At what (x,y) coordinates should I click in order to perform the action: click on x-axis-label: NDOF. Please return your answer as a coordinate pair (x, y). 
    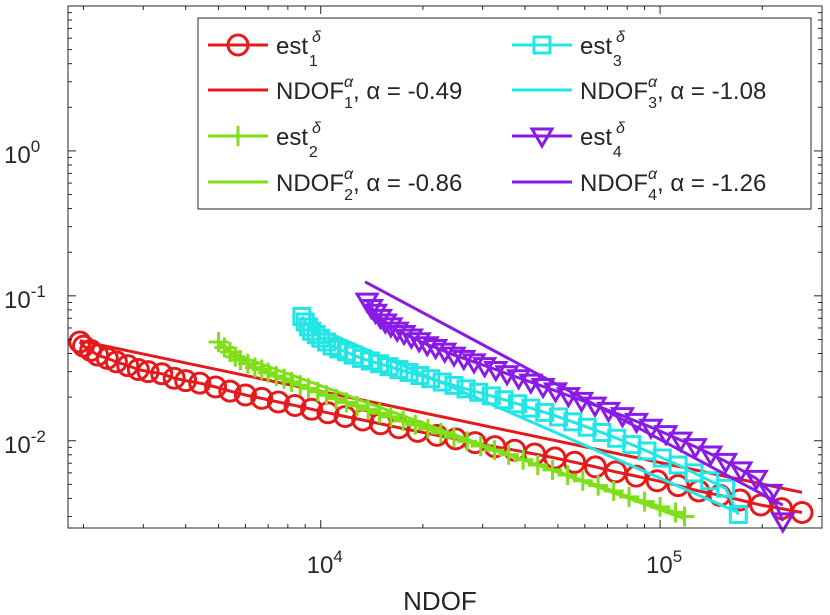
    Looking at the image, I should click on (440, 600).